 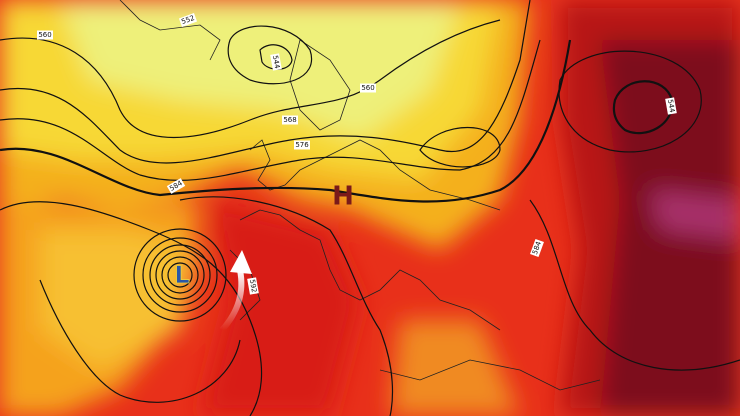 I want to click on contour-label: 584, so click(x=537, y=248).